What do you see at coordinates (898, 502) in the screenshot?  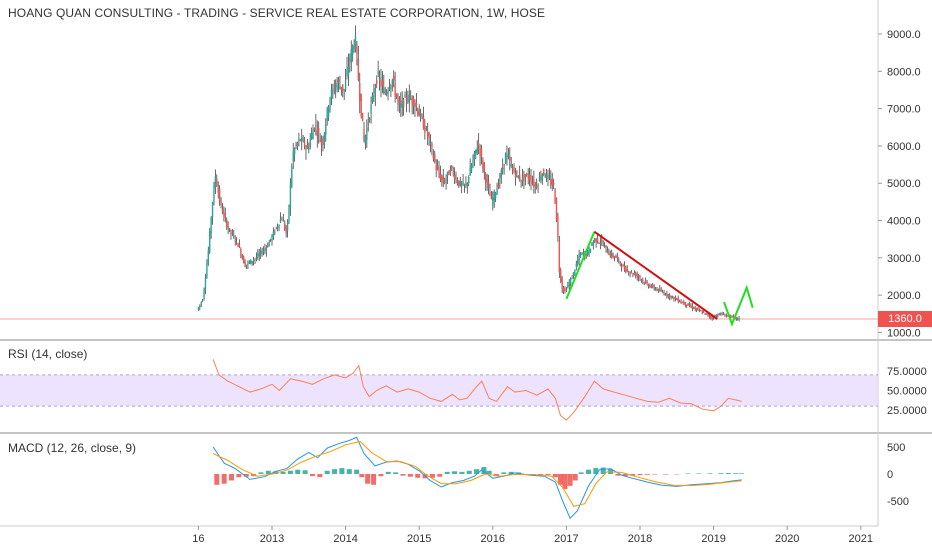 I see `macd-tick-label: -500` at bounding box center [898, 502].